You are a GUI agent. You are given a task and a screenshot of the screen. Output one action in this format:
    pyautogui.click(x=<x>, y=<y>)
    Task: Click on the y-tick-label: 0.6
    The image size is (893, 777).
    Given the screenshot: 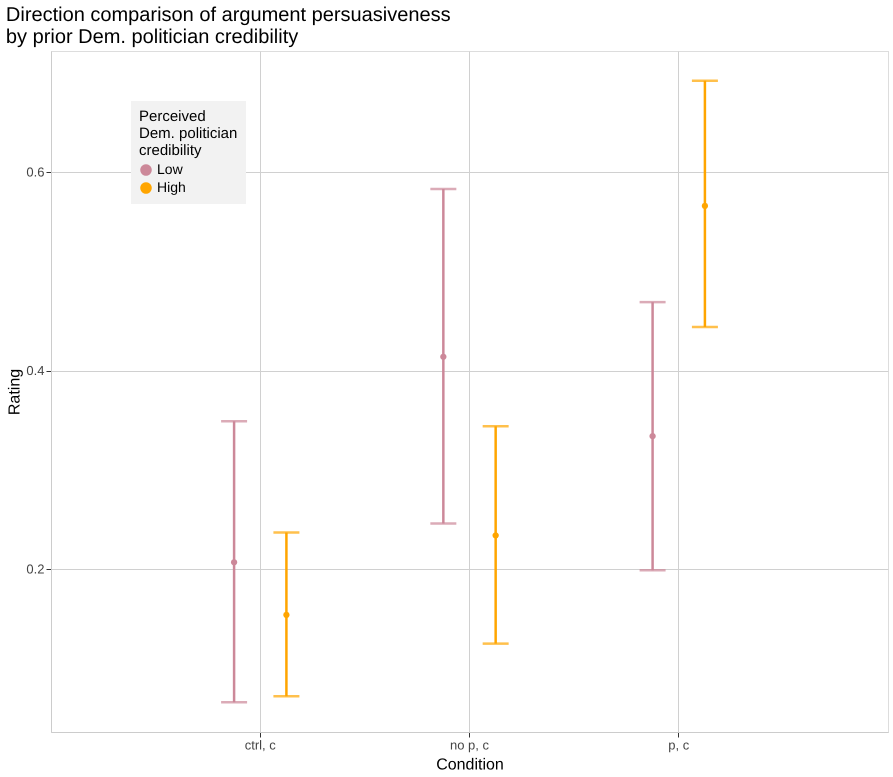 What is the action you would take?
    pyautogui.click(x=35, y=172)
    